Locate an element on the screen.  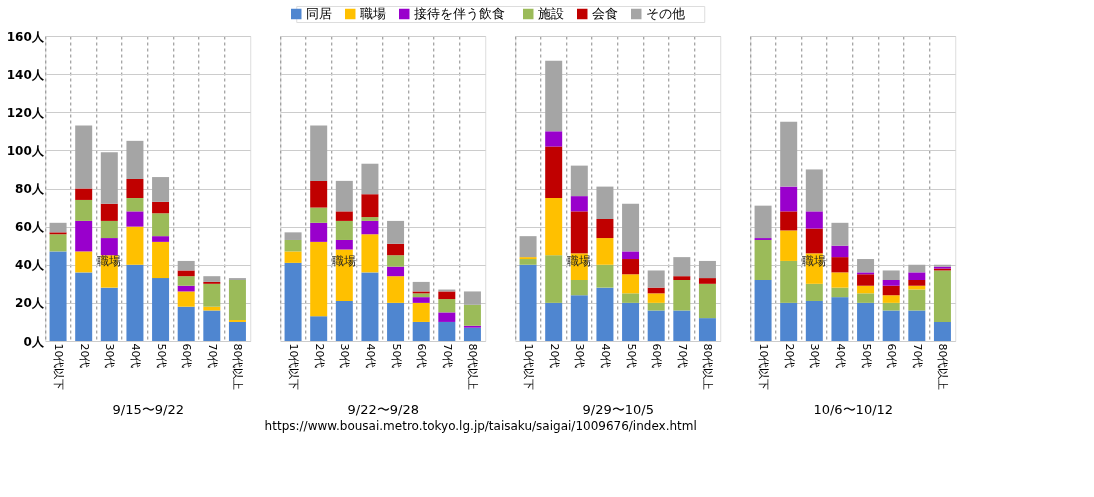
x-axis-title: 9/15〜9/22 is located at coordinates (148, 410).